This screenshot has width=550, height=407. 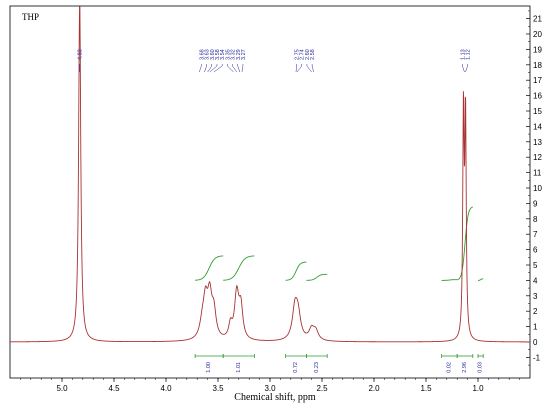 What do you see at coordinates (535, 234) in the screenshot?
I see `y-tick-label: 7` at bounding box center [535, 234].